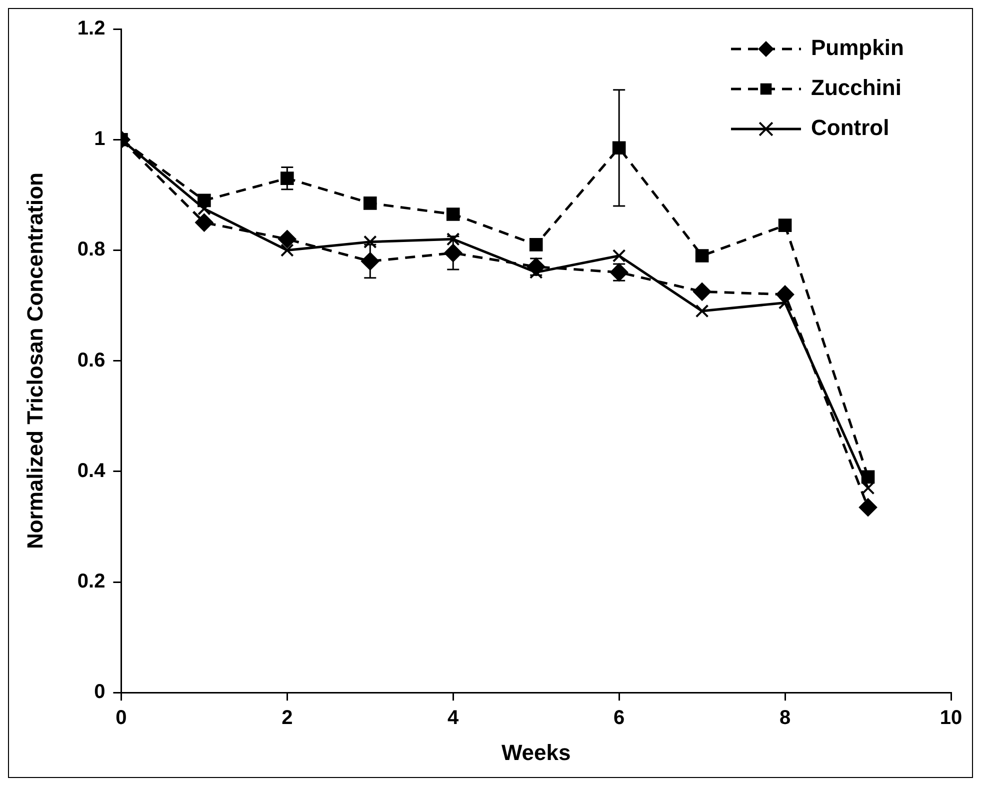 This screenshot has width=985, height=790. I want to click on x-axis-title: Weeks, so click(536, 752).